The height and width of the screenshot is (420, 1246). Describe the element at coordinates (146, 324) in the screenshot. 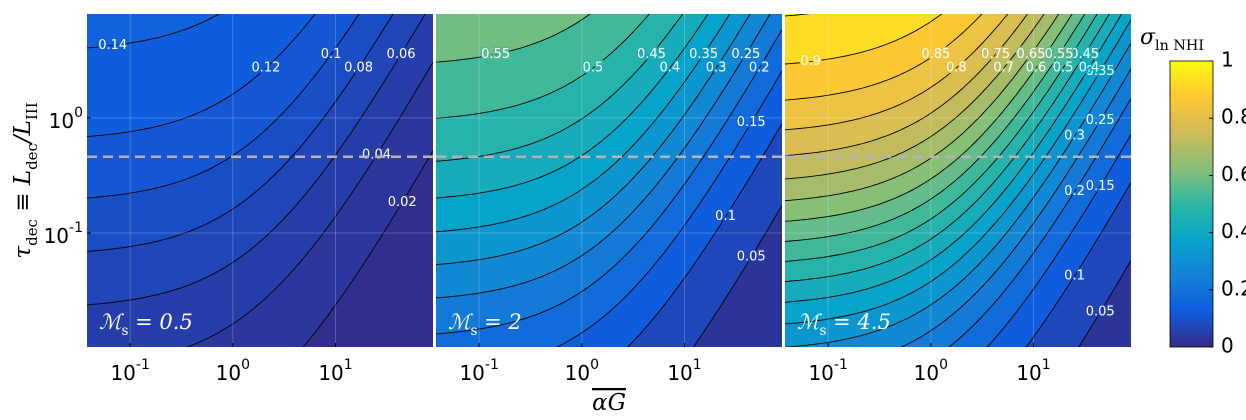

I see `panel-annotation: ℳs = 0.5` at that location.